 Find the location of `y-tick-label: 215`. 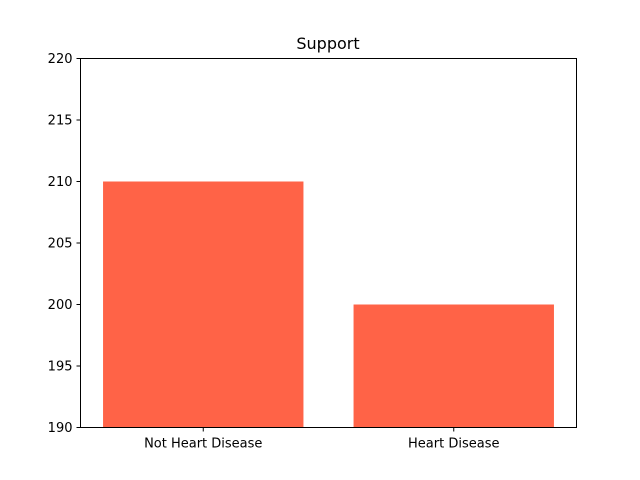

y-tick-label: 215 is located at coordinates (60, 121).